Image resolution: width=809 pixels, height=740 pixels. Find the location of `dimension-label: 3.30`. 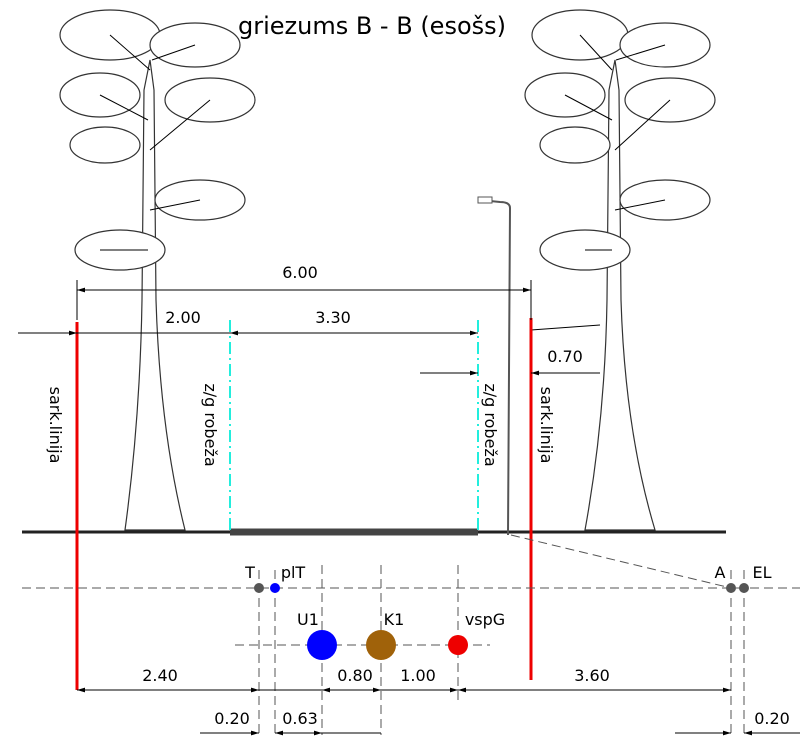

dimension-label: 3.30 is located at coordinates (333, 317).